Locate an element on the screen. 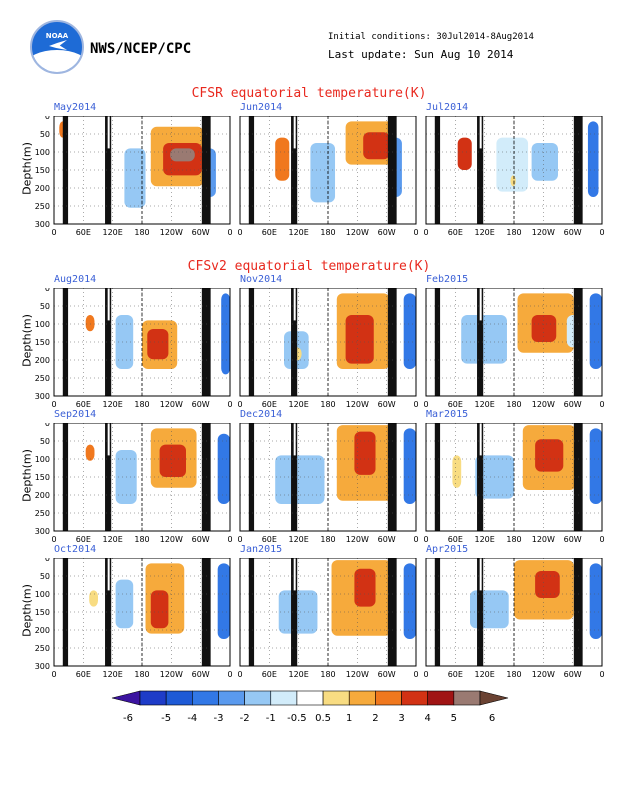  panel-title: Dec2014 is located at coordinates (261, 414).